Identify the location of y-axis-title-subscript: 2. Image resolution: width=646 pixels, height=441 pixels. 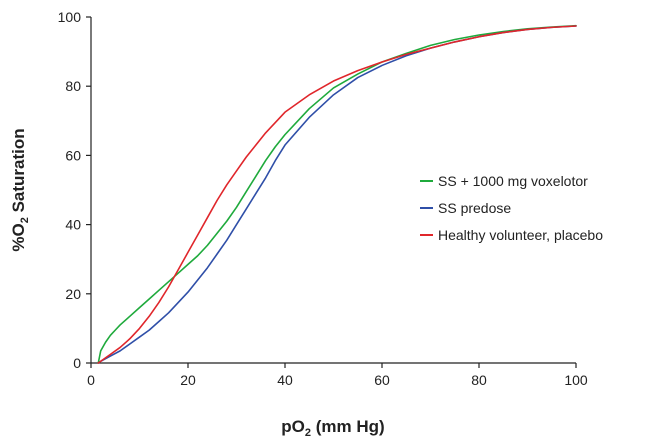
(25, 220).